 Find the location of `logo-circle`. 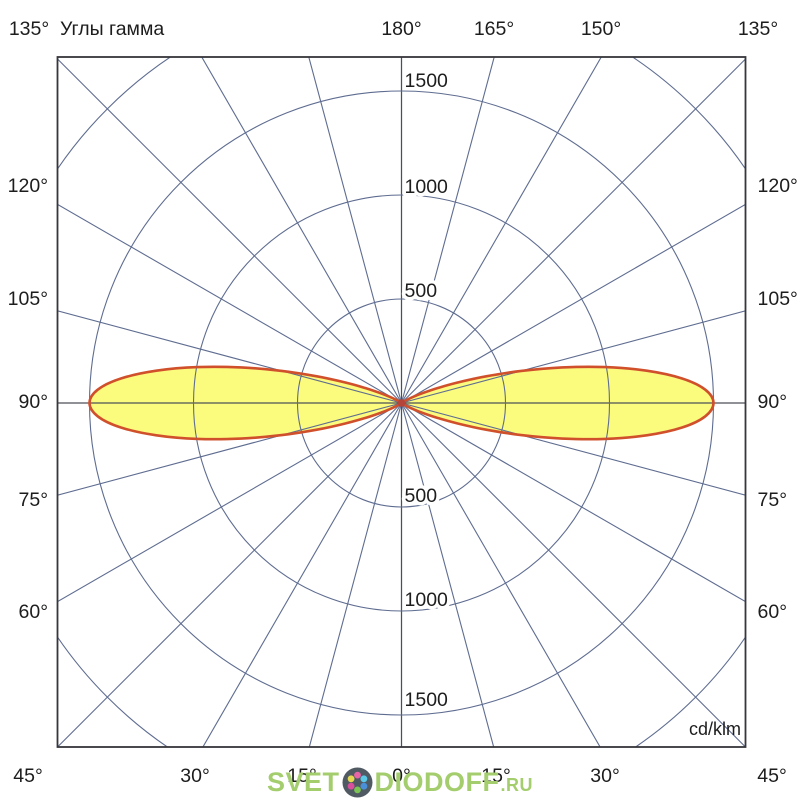

logo-circle is located at coordinates (357, 782).